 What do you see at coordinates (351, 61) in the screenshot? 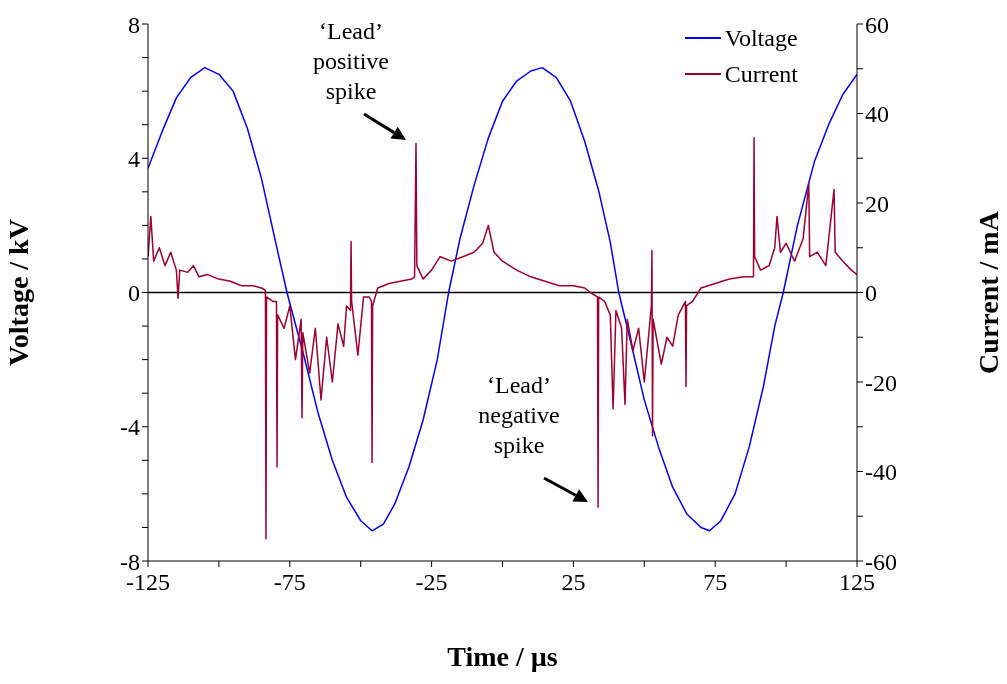
I see `annotation: ‘Lead’ positive spike` at bounding box center [351, 61].